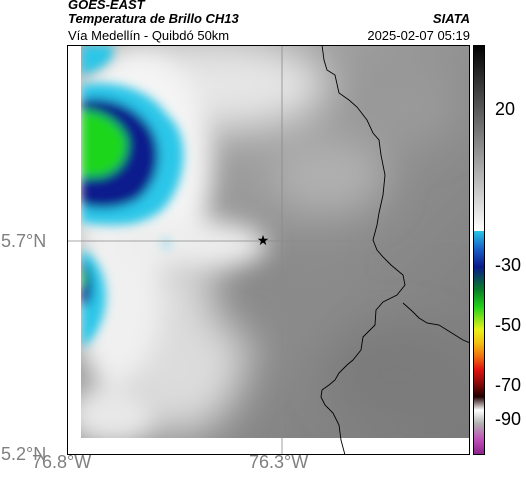 The width and height of the screenshot is (526, 491). I want to click on y-tick-label: 5.7°N, so click(24, 241).